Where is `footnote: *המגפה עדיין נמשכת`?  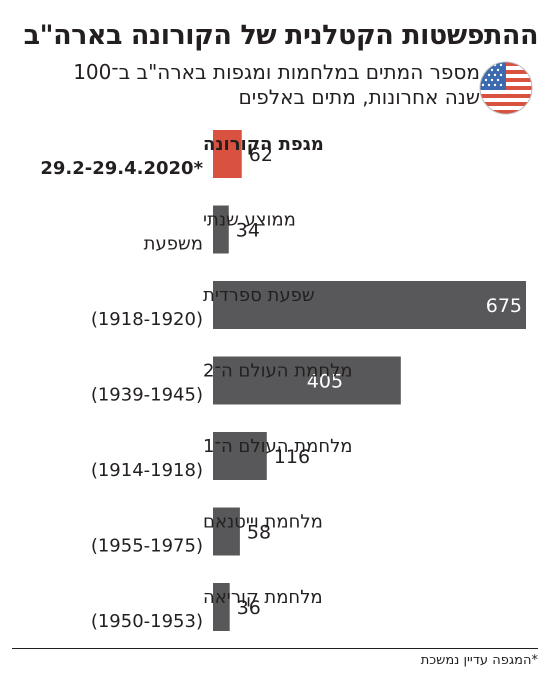 footnote: *המגפה עדיין נמשכת is located at coordinates (479, 660).